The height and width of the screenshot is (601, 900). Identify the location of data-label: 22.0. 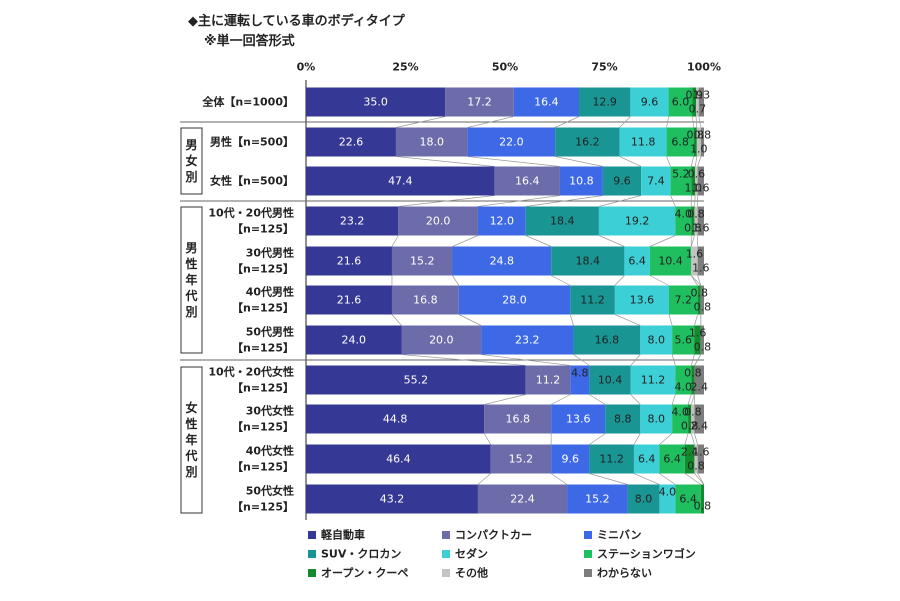
(511, 142).